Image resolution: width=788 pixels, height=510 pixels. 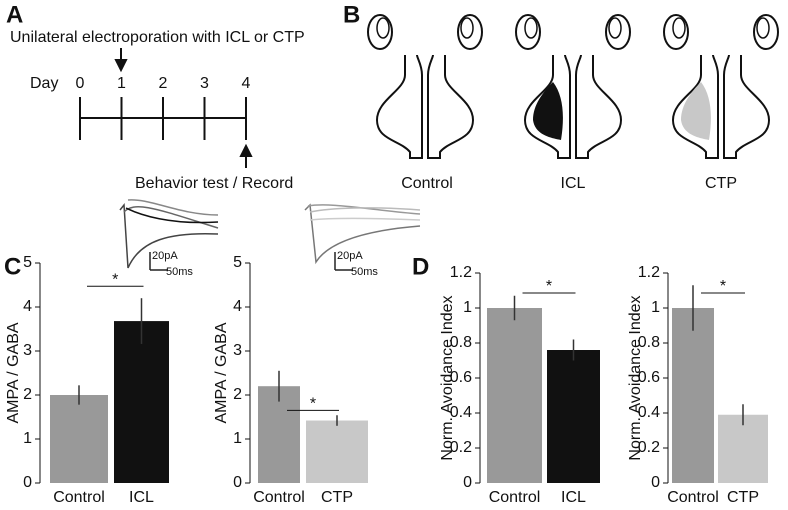 What do you see at coordinates (427, 183) in the screenshot?
I see `diagram-label: Control` at bounding box center [427, 183].